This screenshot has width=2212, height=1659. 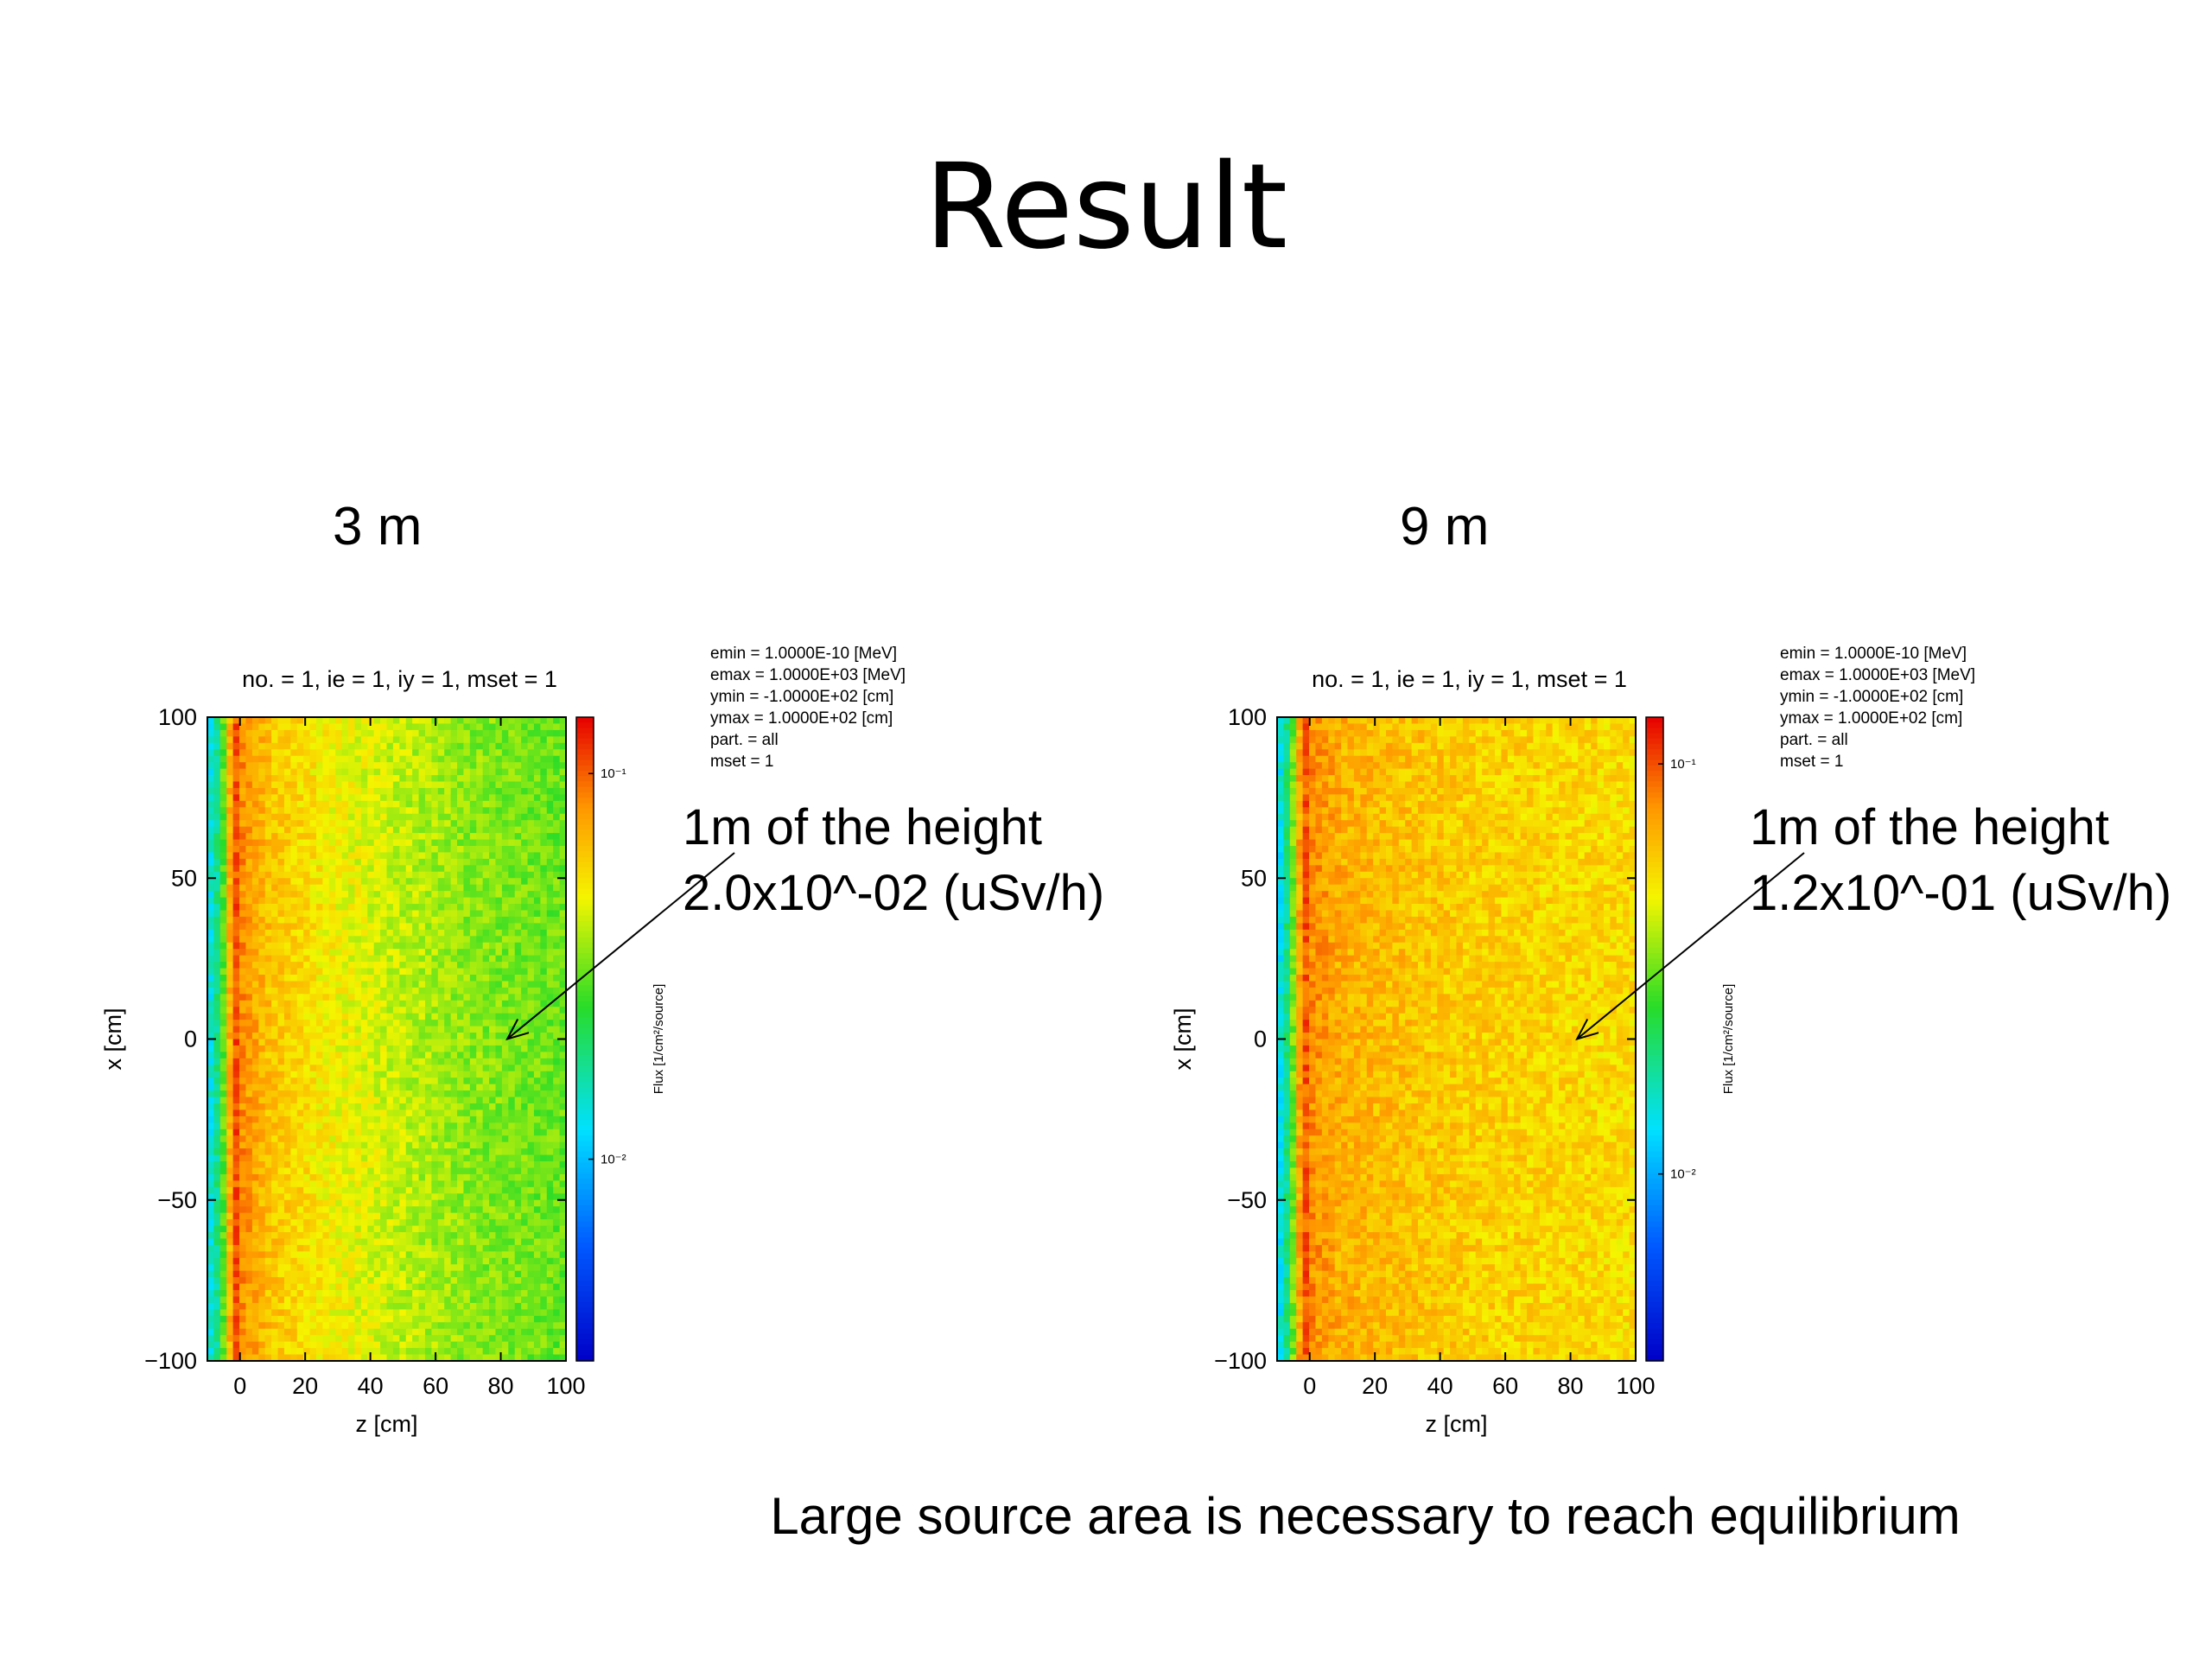 What do you see at coordinates (659, 1039) in the screenshot?
I see `colorbar-label: Flux [1/cm²/source]` at bounding box center [659, 1039].